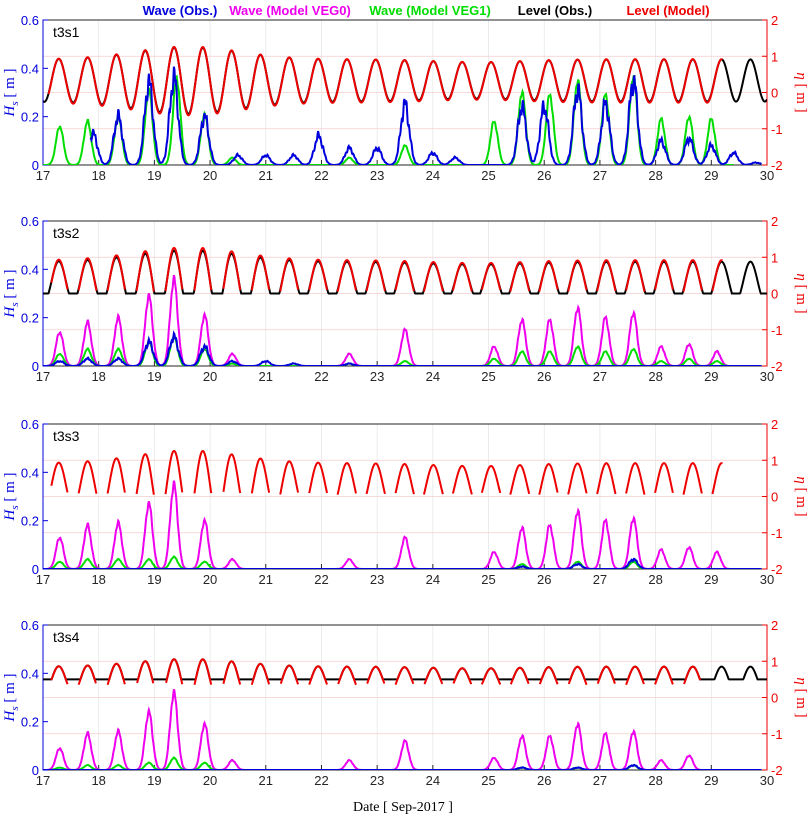  Describe the element at coordinates (66, 637) in the screenshot. I see `panel-title-t3s4: t3s4` at that location.